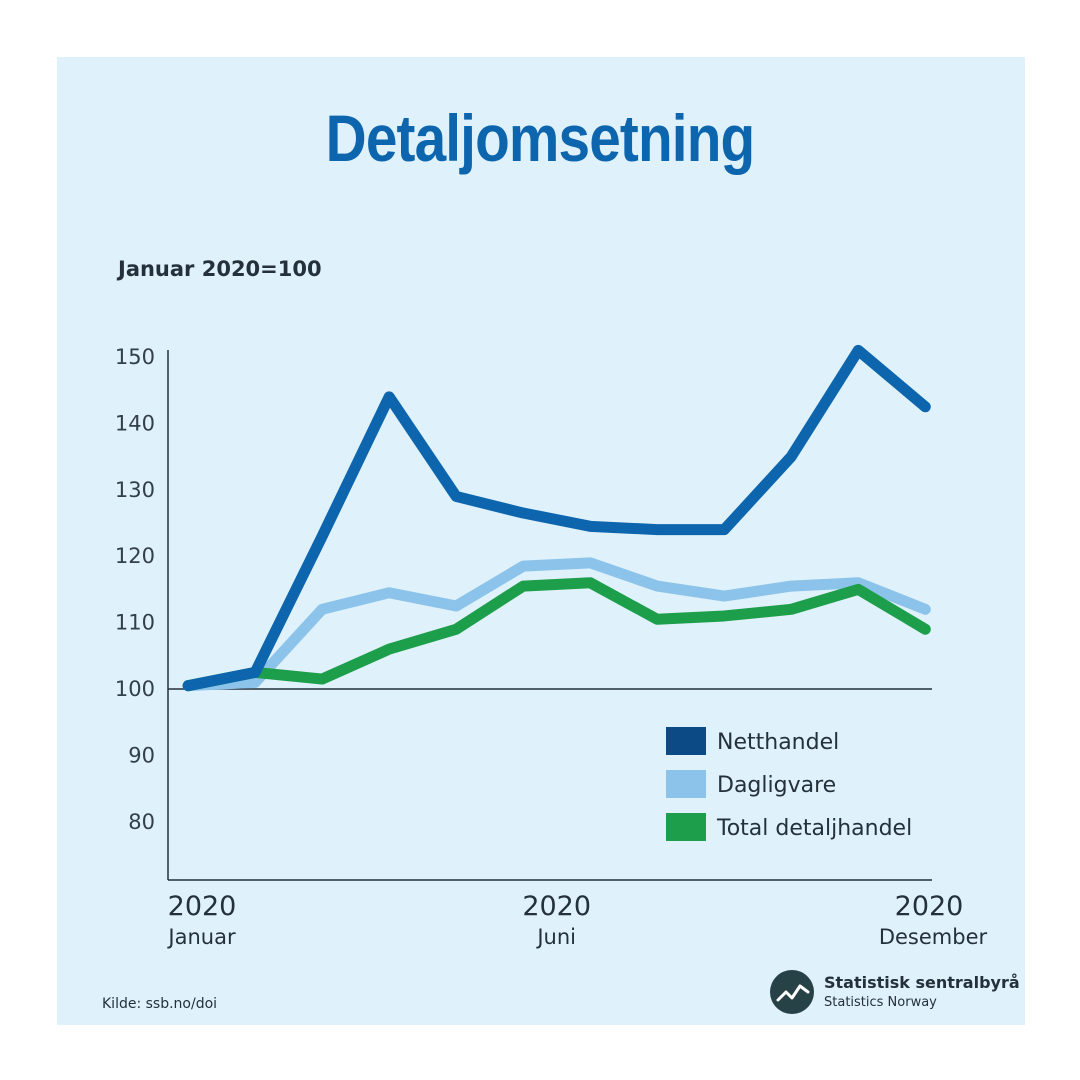 This screenshot has height=1080, width=1080. What do you see at coordinates (135, 556) in the screenshot?
I see `y-tick-label: 120` at bounding box center [135, 556].